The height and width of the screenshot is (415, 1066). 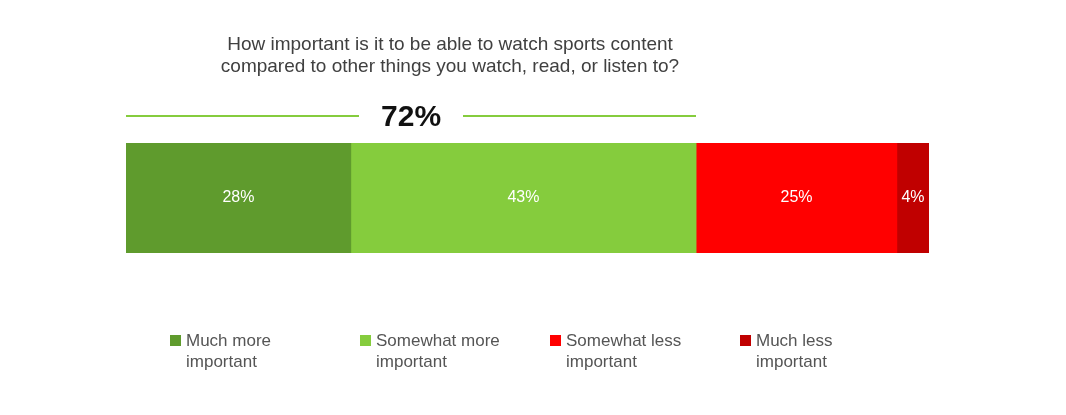 I want to click on data-label: 25%, so click(x=796, y=197).